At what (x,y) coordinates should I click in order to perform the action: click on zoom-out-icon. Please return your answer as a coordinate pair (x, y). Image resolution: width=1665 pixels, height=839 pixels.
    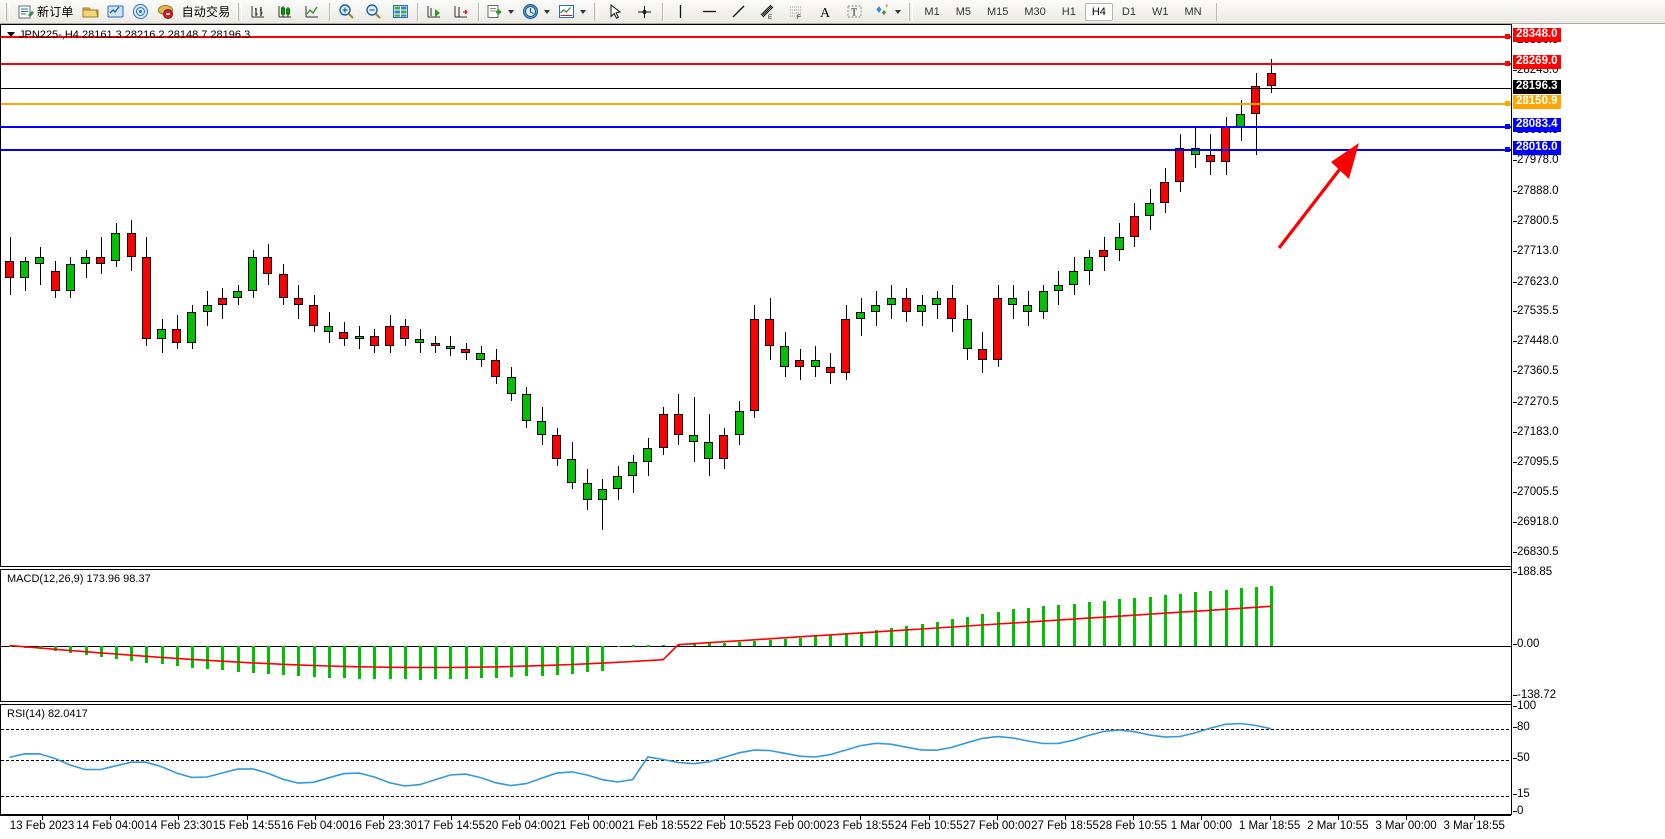
    Looking at the image, I should click on (373, 11).